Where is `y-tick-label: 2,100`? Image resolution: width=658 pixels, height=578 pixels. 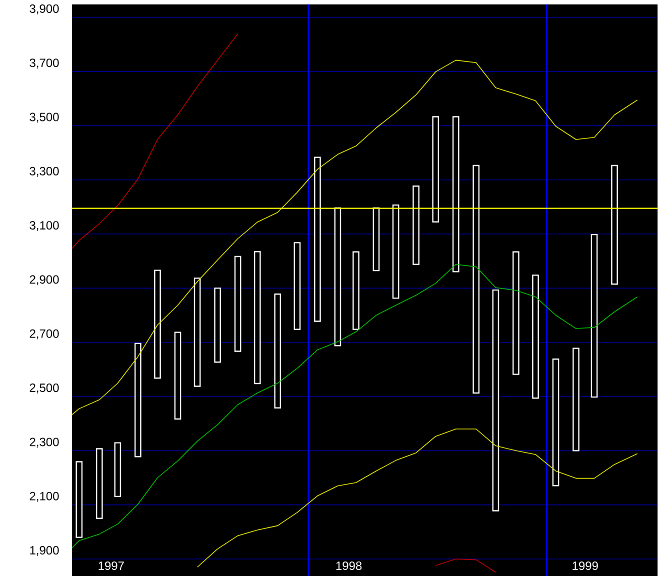
y-tick-label: 2,100 is located at coordinates (44, 497).